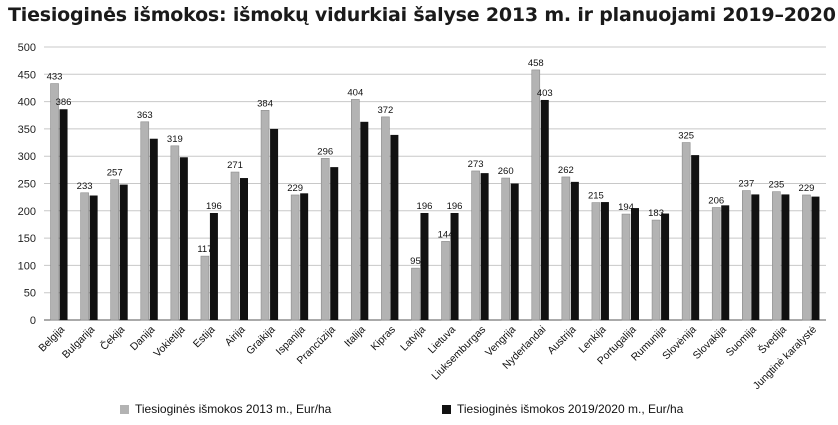  I want to click on y-tick-label: 400, so click(27, 103).